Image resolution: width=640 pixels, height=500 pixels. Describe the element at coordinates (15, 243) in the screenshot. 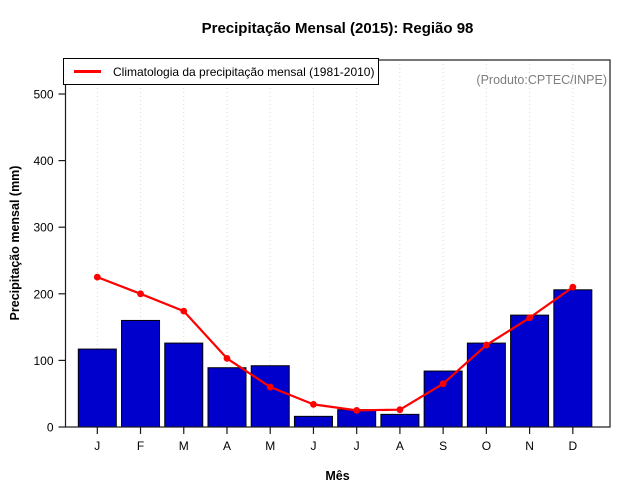

I see `y-axis-title: Precipitação mensal (mm)` at that location.